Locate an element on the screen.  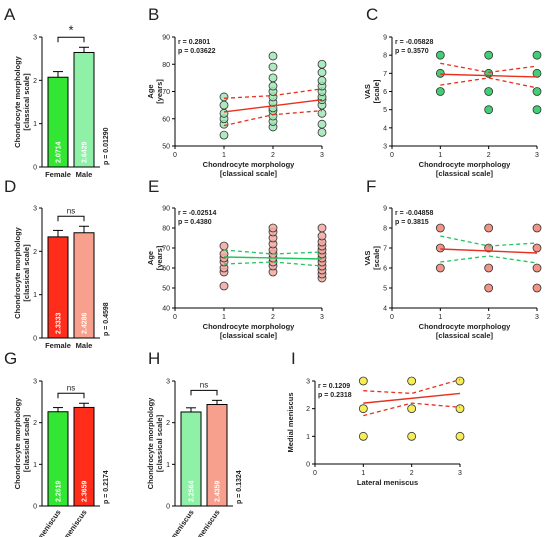
y-axis-label-line: Chondrocyte morphology is located at coordinates (17, 272).